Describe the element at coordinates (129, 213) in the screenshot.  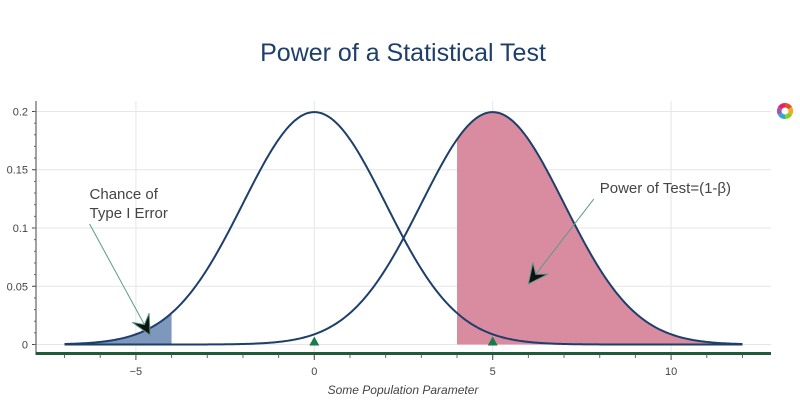
I see `annotation-text: Type I Error` at that location.